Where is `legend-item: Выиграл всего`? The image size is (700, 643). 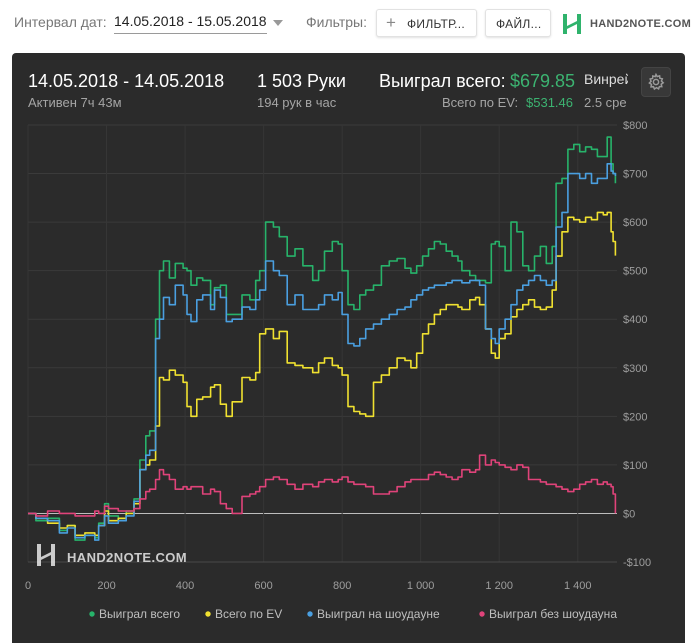 legend-item: Выиграл всего is located at coordinates (134, 614).